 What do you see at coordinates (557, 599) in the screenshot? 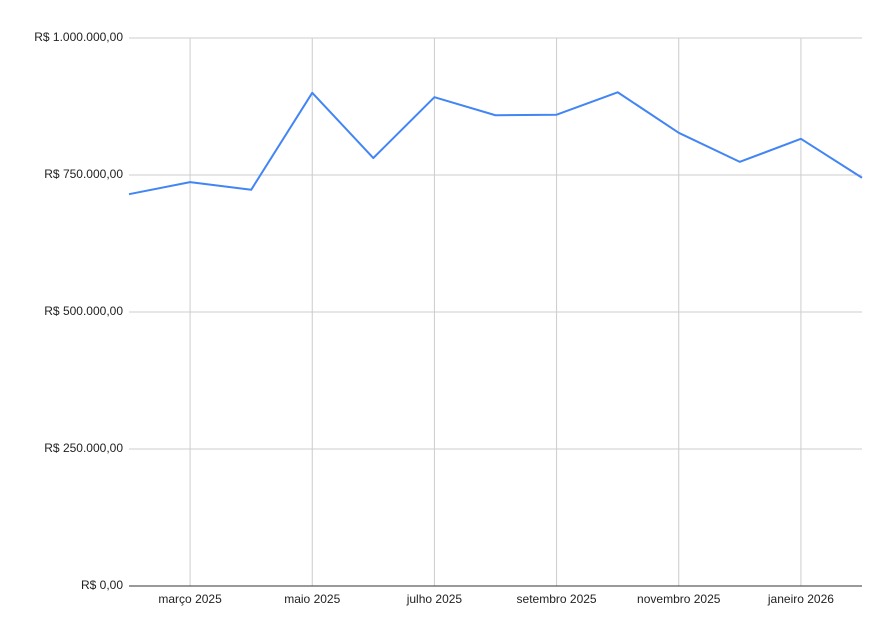
I see `x-tick-label: setembro 2025` at bounding box center [557, 599].